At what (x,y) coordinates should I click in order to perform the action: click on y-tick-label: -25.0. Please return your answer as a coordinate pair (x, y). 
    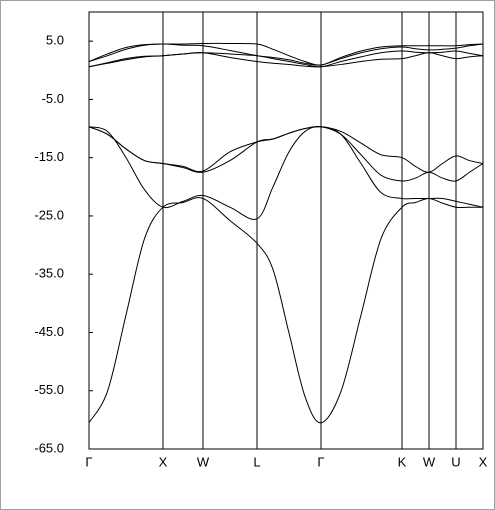
    Looking at the image, I should click on (49, 214).